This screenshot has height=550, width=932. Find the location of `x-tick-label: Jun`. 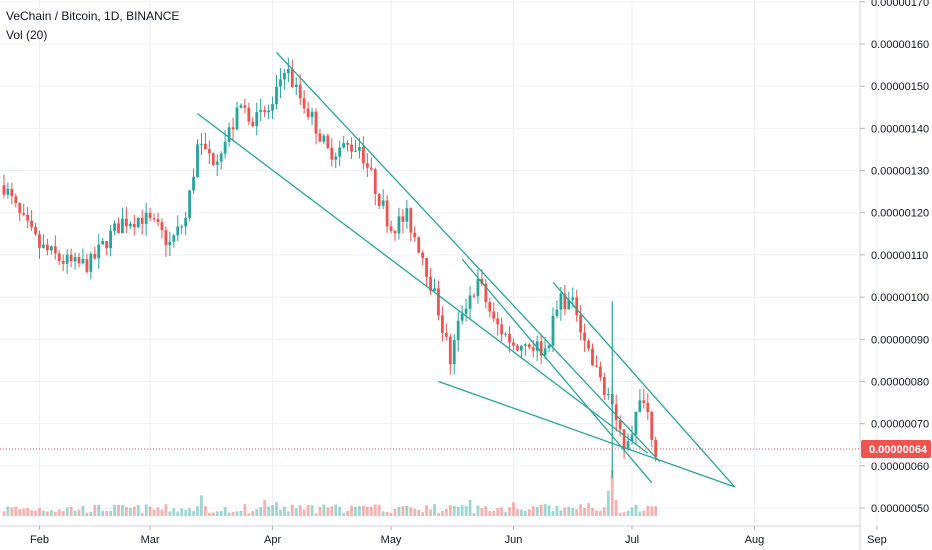

x-tick-label: Jun is located at coordinates (514, 540).